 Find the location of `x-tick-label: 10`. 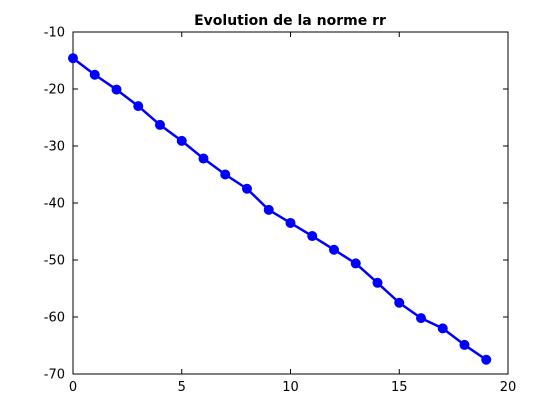

x-tick-label: 10 is located at coordinates (290, 387).